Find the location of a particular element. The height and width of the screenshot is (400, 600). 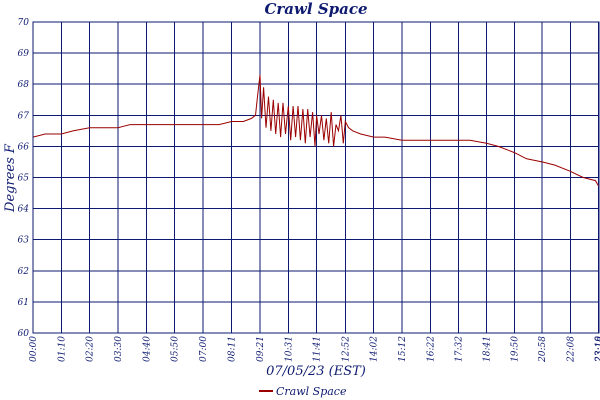

x-tick-1: 01:10 is located at coordinates (62, 349).